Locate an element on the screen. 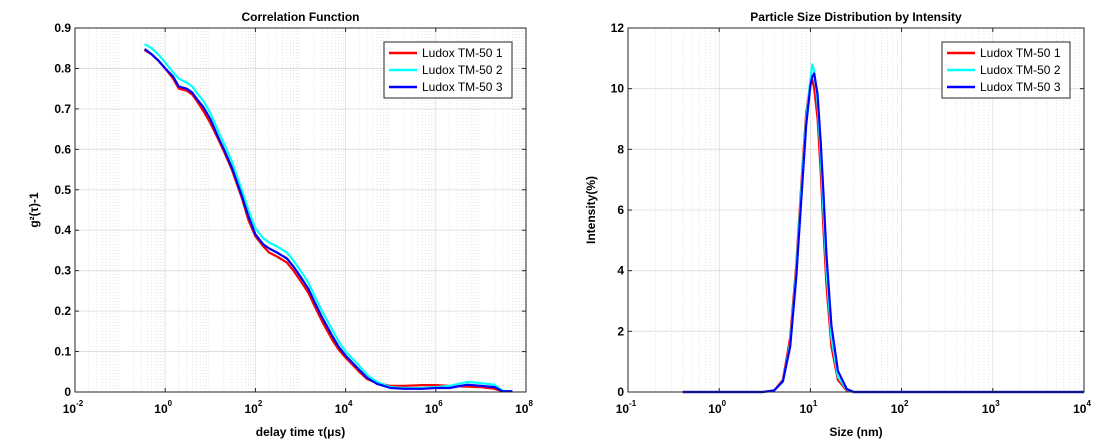 Image resolution: width=1100 pixels, height=446 pixels. y-tick-label: 0.1 is located at coordinates (62, 352).